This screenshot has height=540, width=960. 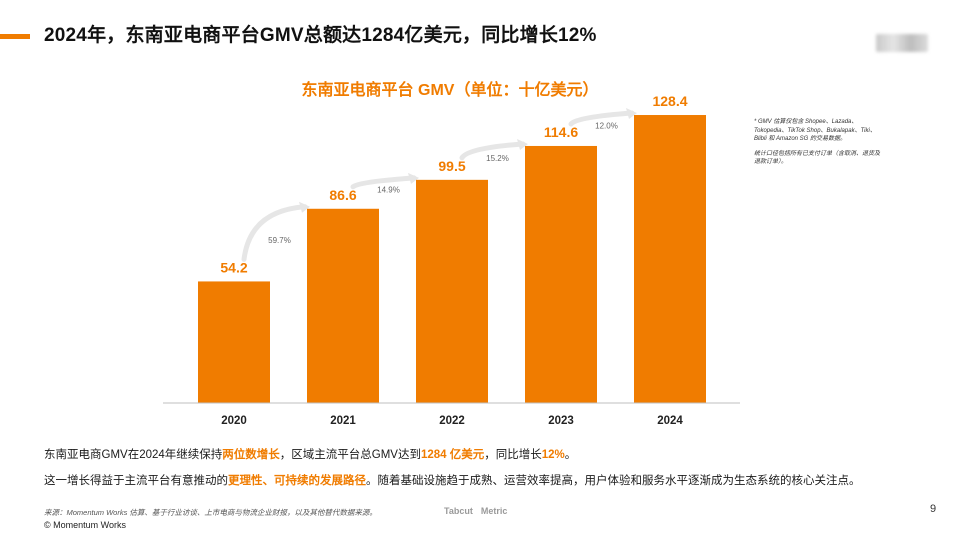 What do you see at coordinates (553, 455) in the screenshot?
I see `desc1-highlight-3: 12%` at bounding box center [553, 455].